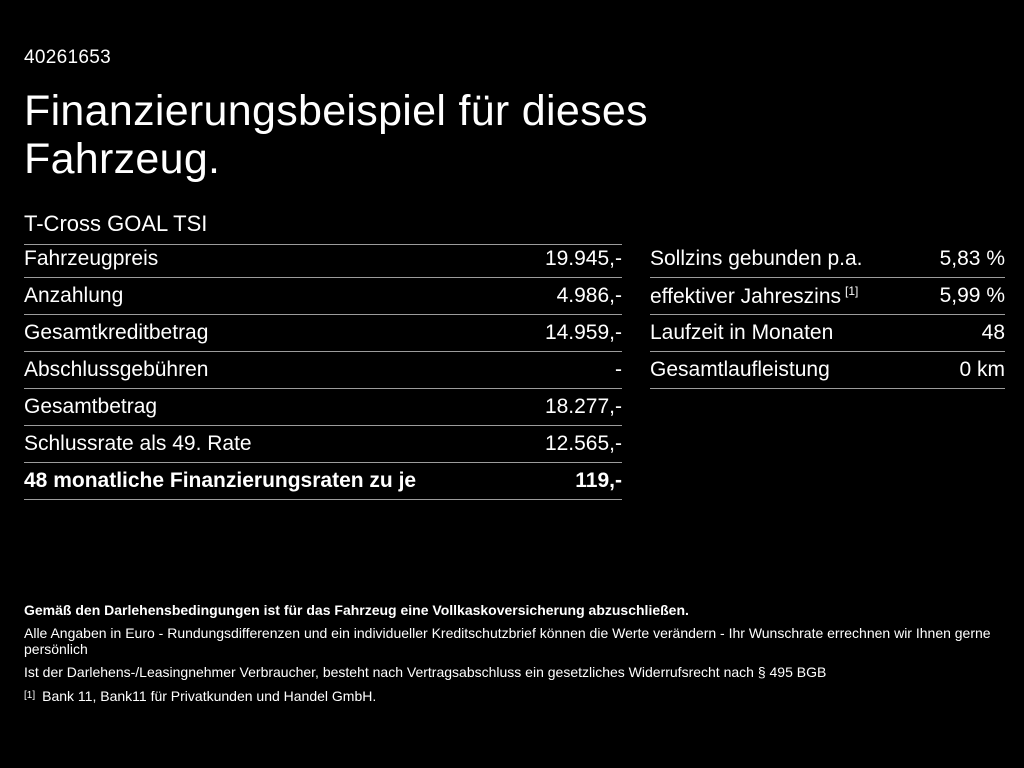 Image resolution: width=1024 pixels, height=768 pixels. What do you see at coordinates (982, 369) in the screenshot?
I see `row-value: 0 km` at bounding box center [982, 369].